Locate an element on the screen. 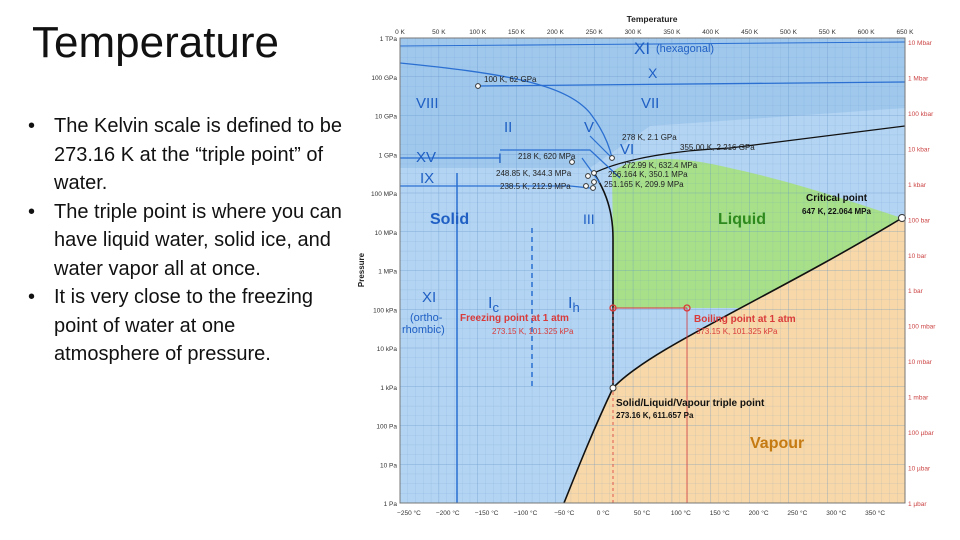 Image resolution: width=960 pixels, height=540 pixels. right-tick-label: 100 mbar is located at coordinates (922, 327).